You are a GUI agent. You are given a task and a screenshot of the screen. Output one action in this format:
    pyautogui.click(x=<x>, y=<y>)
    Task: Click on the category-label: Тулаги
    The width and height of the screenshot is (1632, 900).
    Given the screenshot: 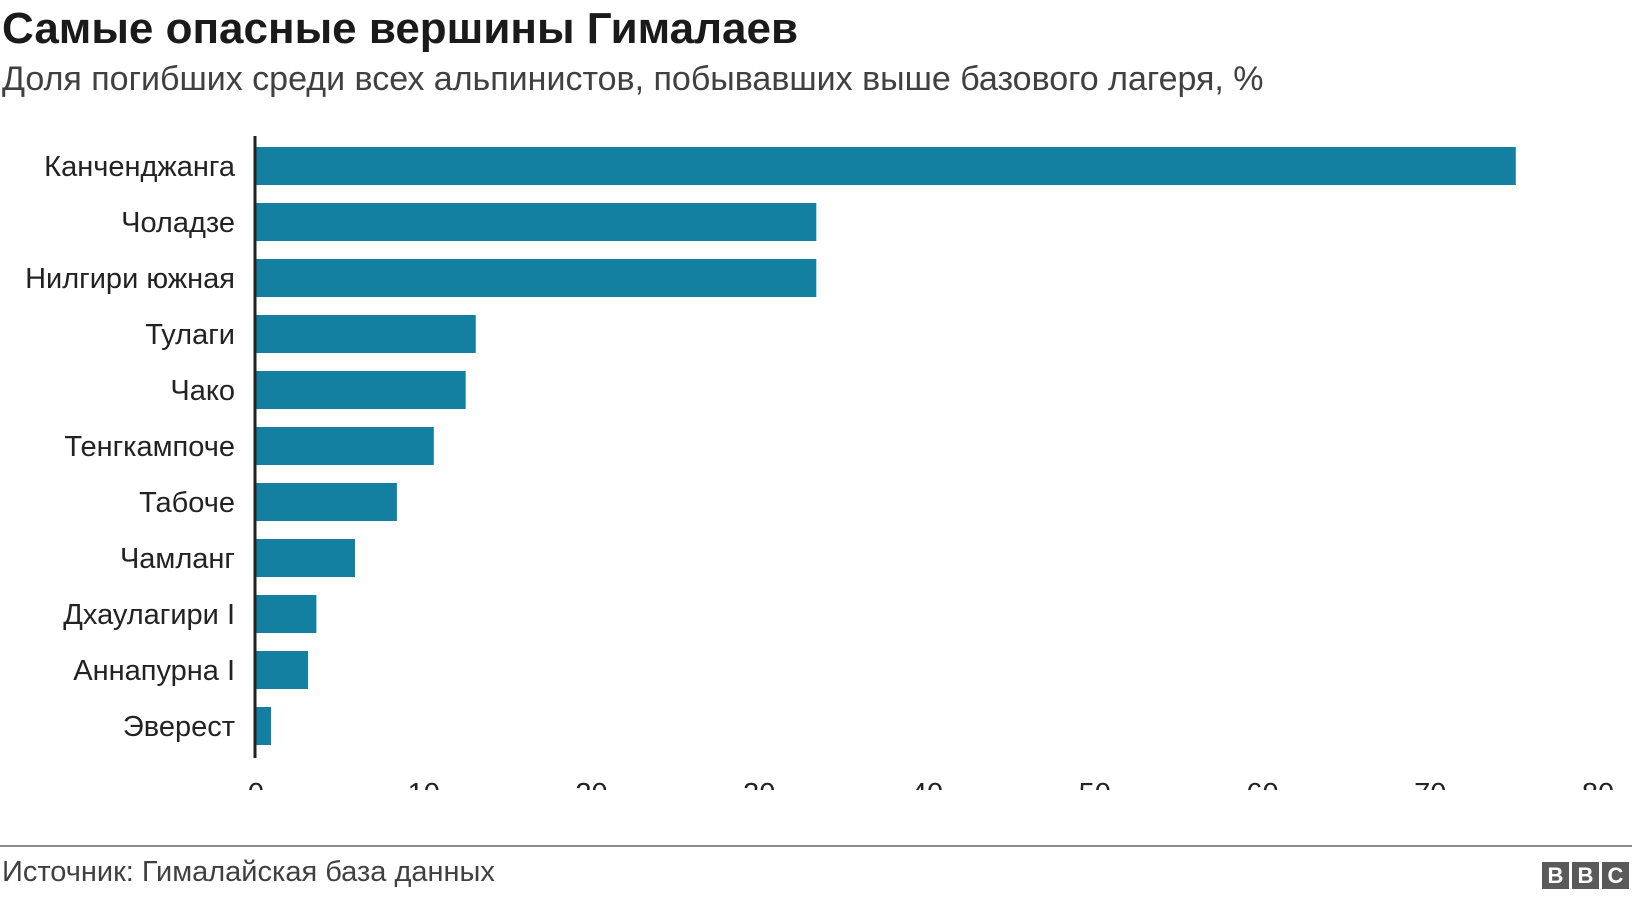 What is the action you would take?
    pyautogui.click(x=190, y=335)
    